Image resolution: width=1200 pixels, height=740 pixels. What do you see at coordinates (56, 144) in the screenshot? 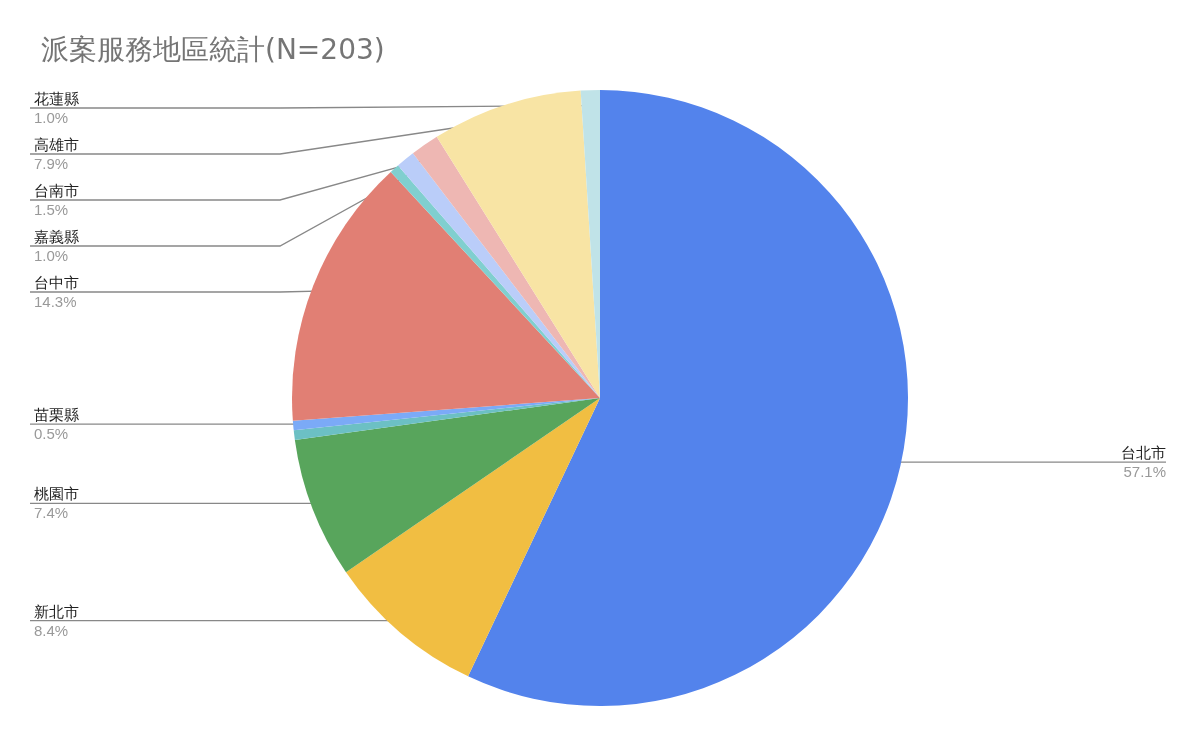
I see `slice-label: 高雄市` at bounding box center [56, 144].